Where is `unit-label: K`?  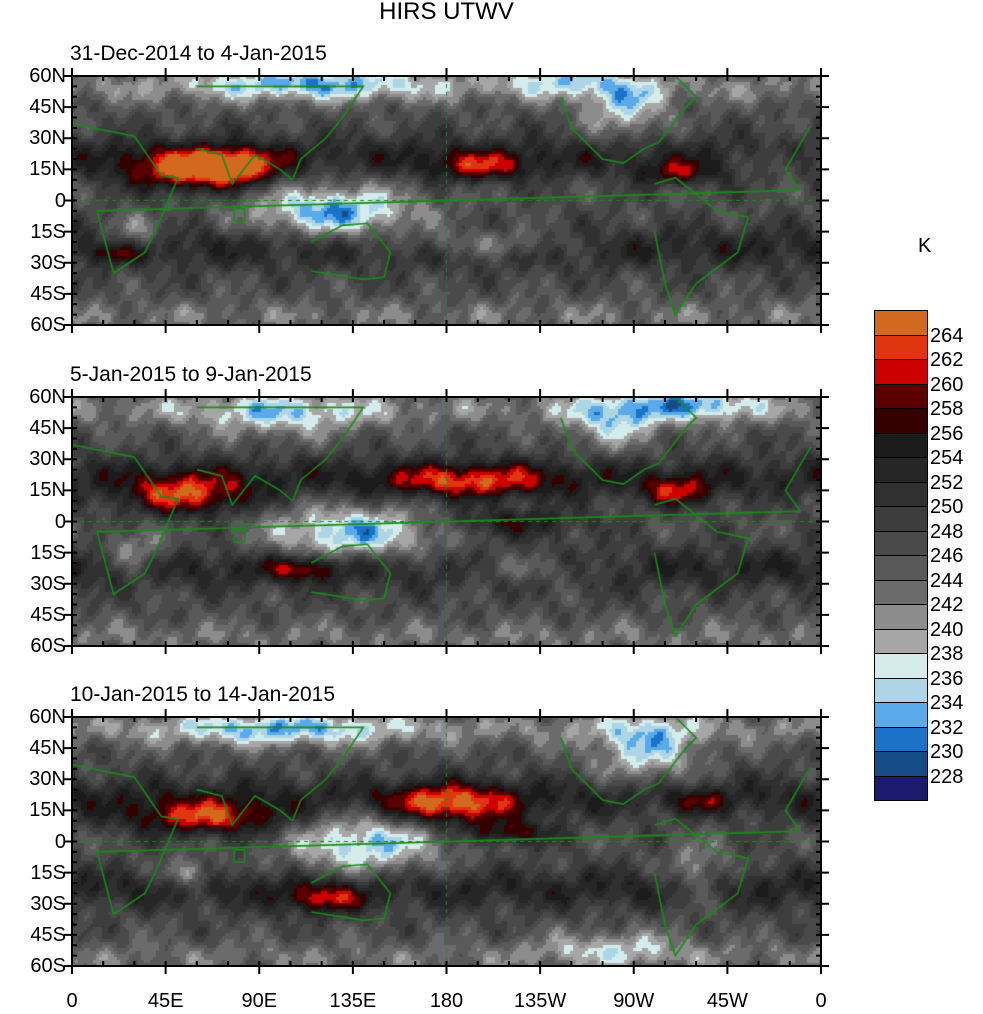 unit-label: K is located at coordinates (925, 246).